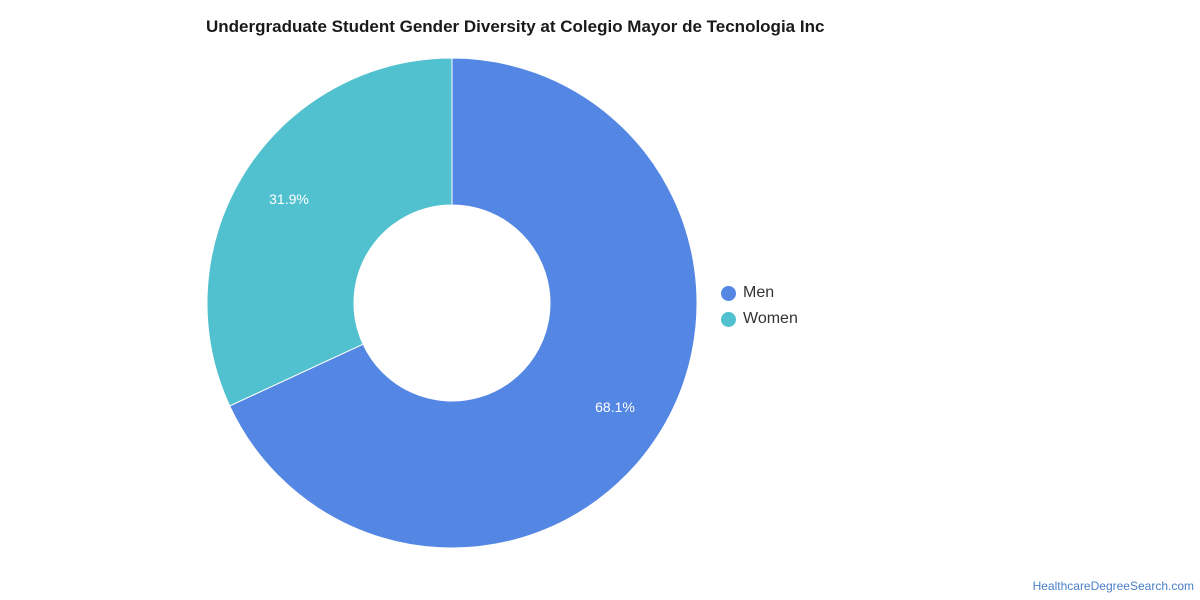  I want to click on legend-swatch-men, so click(728, 293).